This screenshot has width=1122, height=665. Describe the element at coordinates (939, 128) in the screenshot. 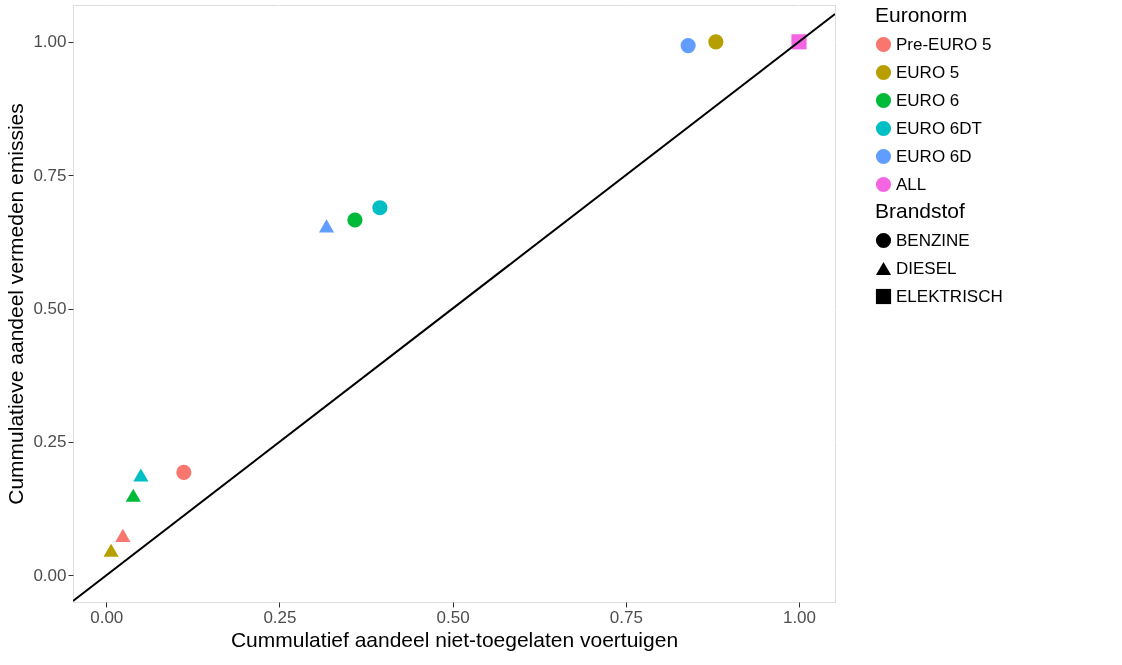

I see `legend-label: EURO 6DT` at that location.